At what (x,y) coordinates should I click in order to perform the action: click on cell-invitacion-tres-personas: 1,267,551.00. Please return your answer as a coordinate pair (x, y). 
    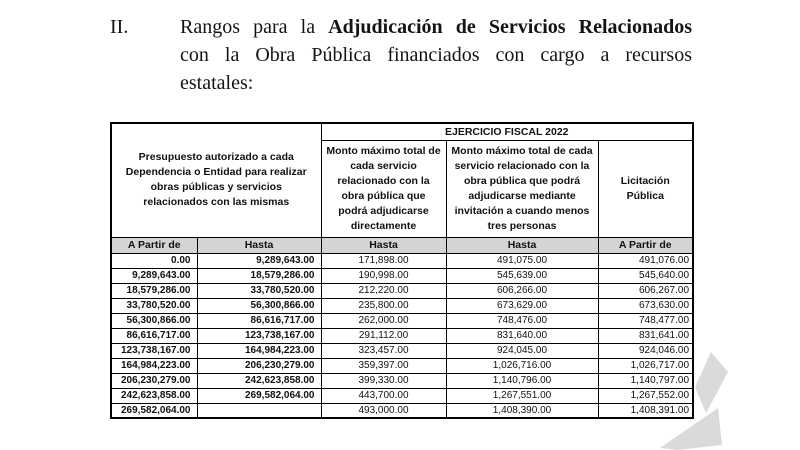
    Looking at the image, I should click on (522, 395).